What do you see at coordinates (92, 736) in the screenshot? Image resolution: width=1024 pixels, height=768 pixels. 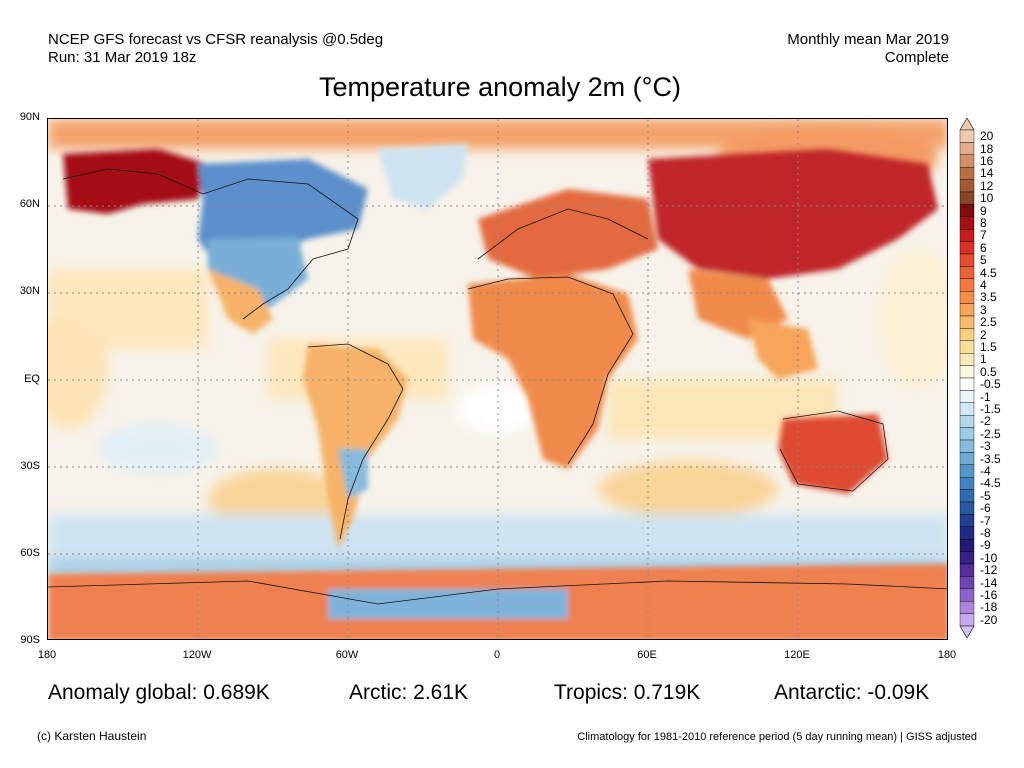 I see `credit: (c) Karsten Haustein` at bounding box center [92, 736].